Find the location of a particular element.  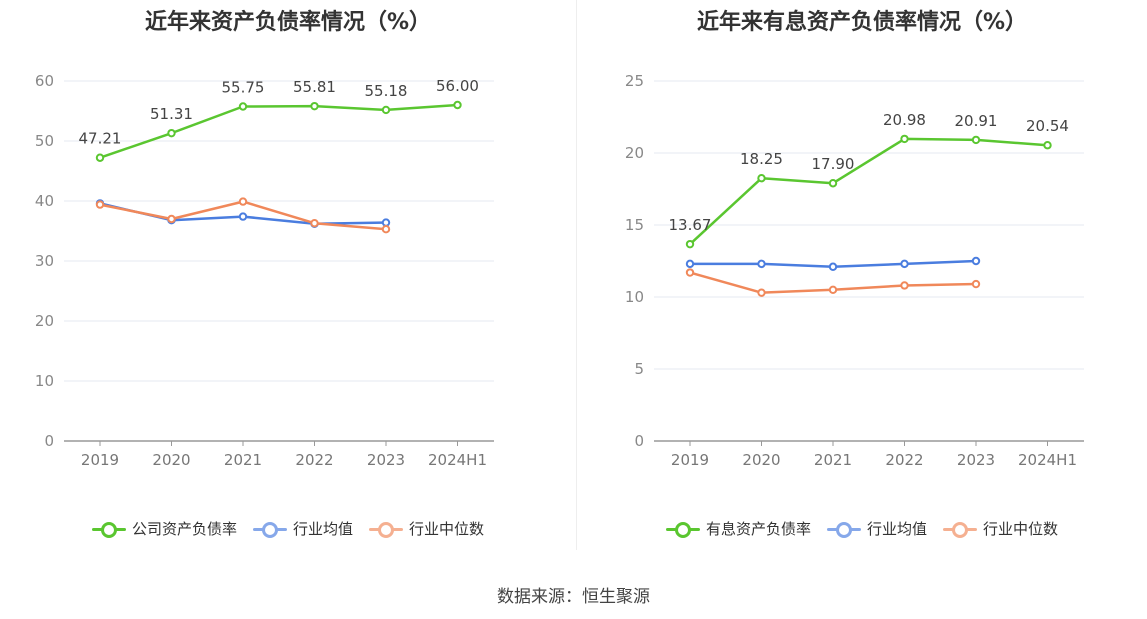

chart-legend: 公司资产负债率 行业均值 行业中位数 is located at coordinates (288, 528).